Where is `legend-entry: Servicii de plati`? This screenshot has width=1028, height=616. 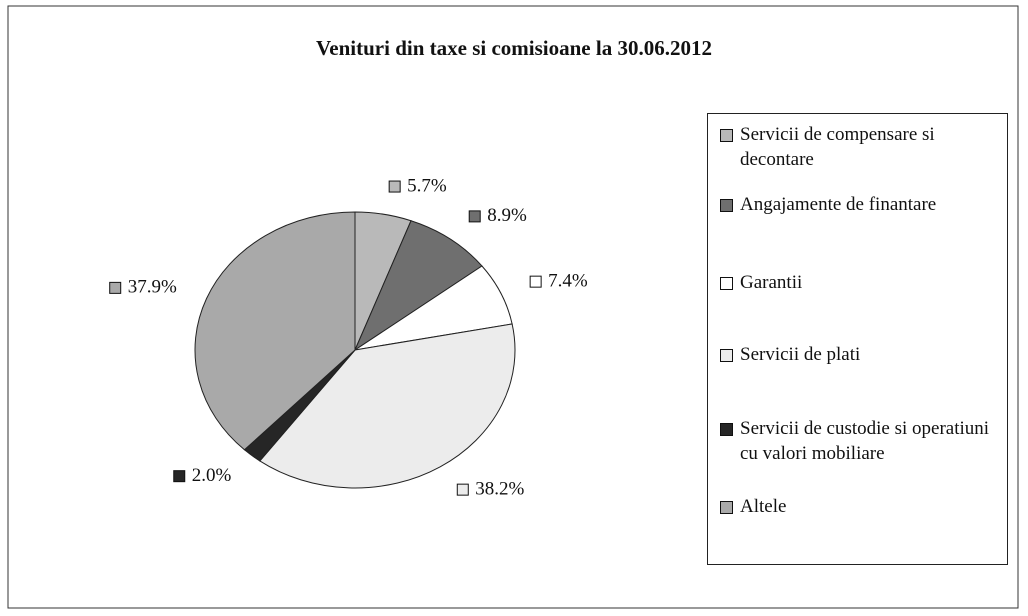 legend-entry: Servicii de plati is located at coordinates (860, 354).